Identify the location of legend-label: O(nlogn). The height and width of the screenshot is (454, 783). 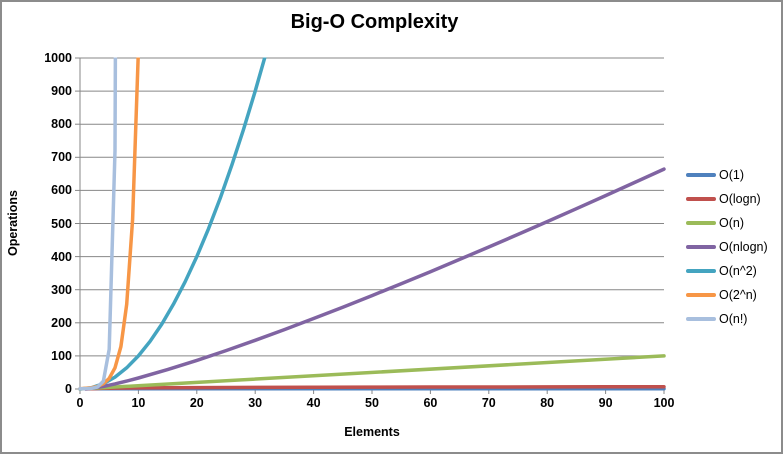
(743, 247).